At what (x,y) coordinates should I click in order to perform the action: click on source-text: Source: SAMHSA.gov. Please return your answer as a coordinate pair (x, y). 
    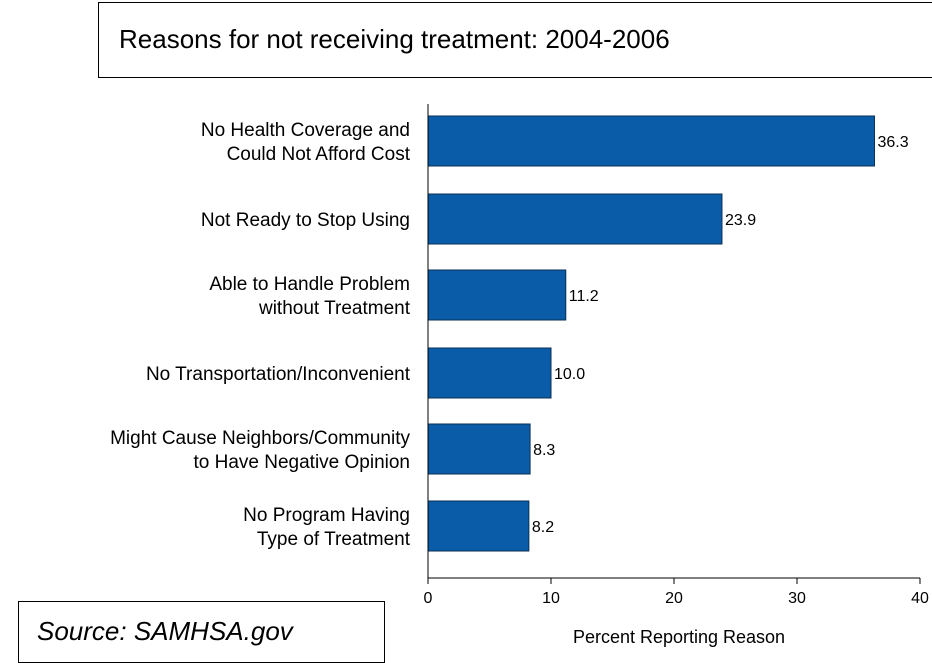
    Looking at the image, I should click on (165, 631).